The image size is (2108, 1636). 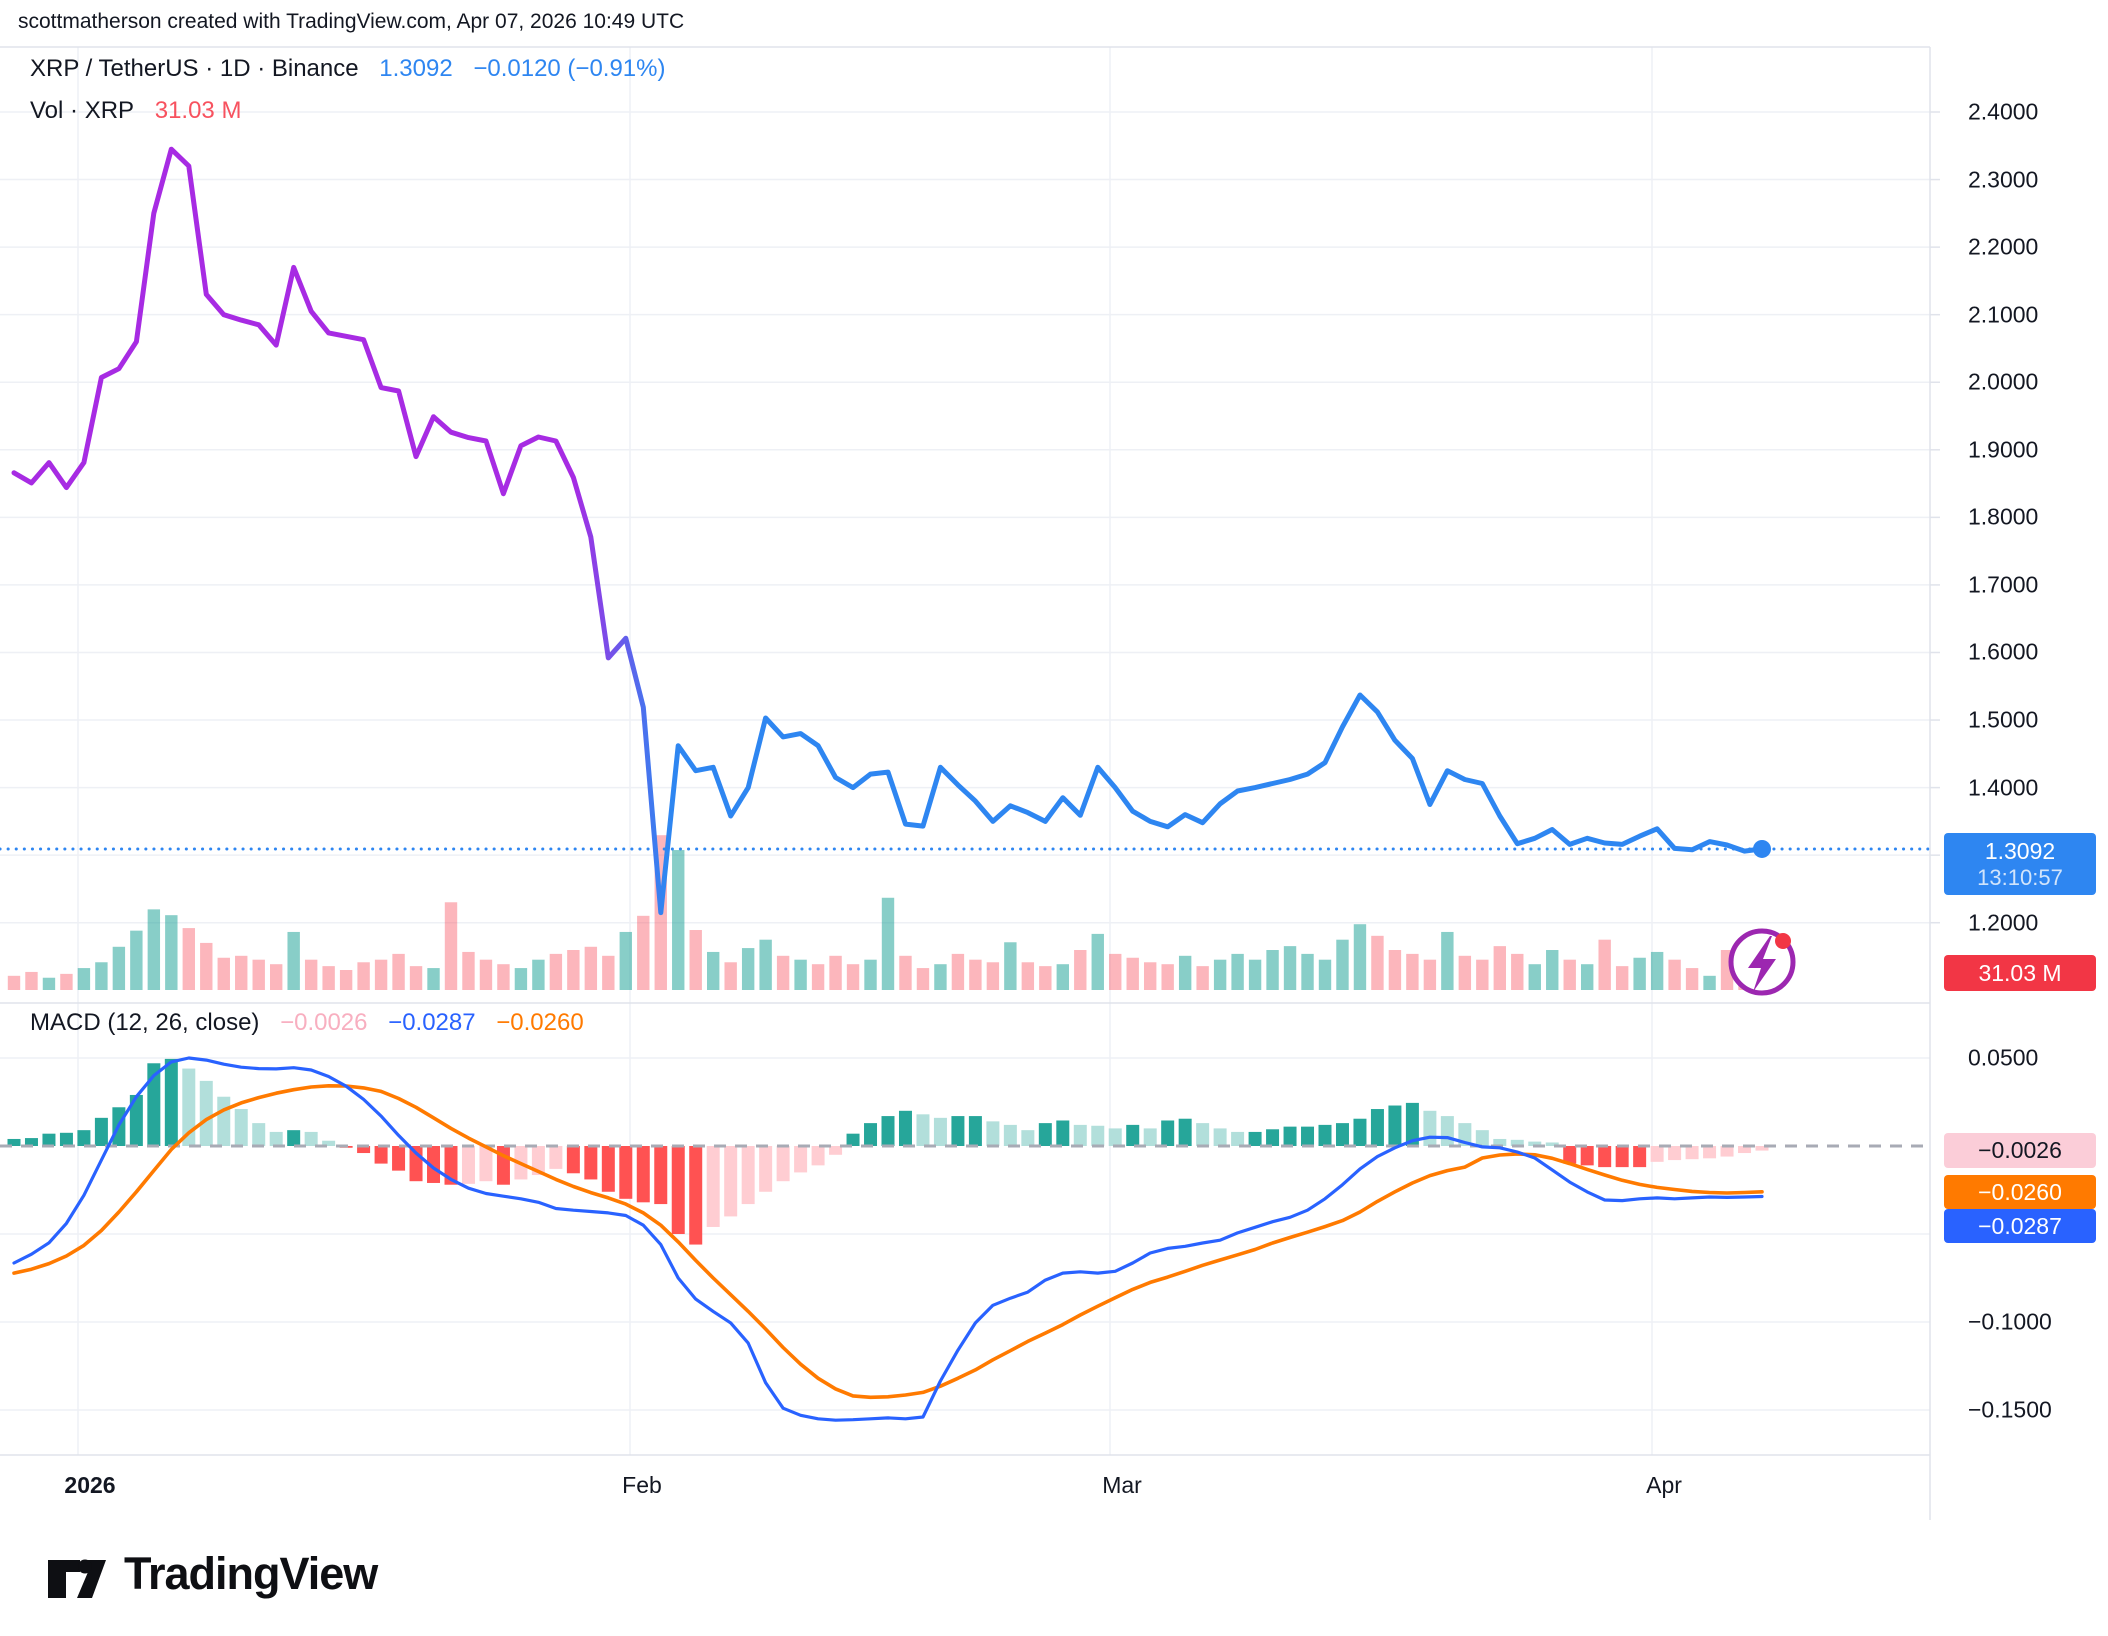 I want to click on macd-legend-label: MACD (12, 26, close), so click(x=145, y=1022).